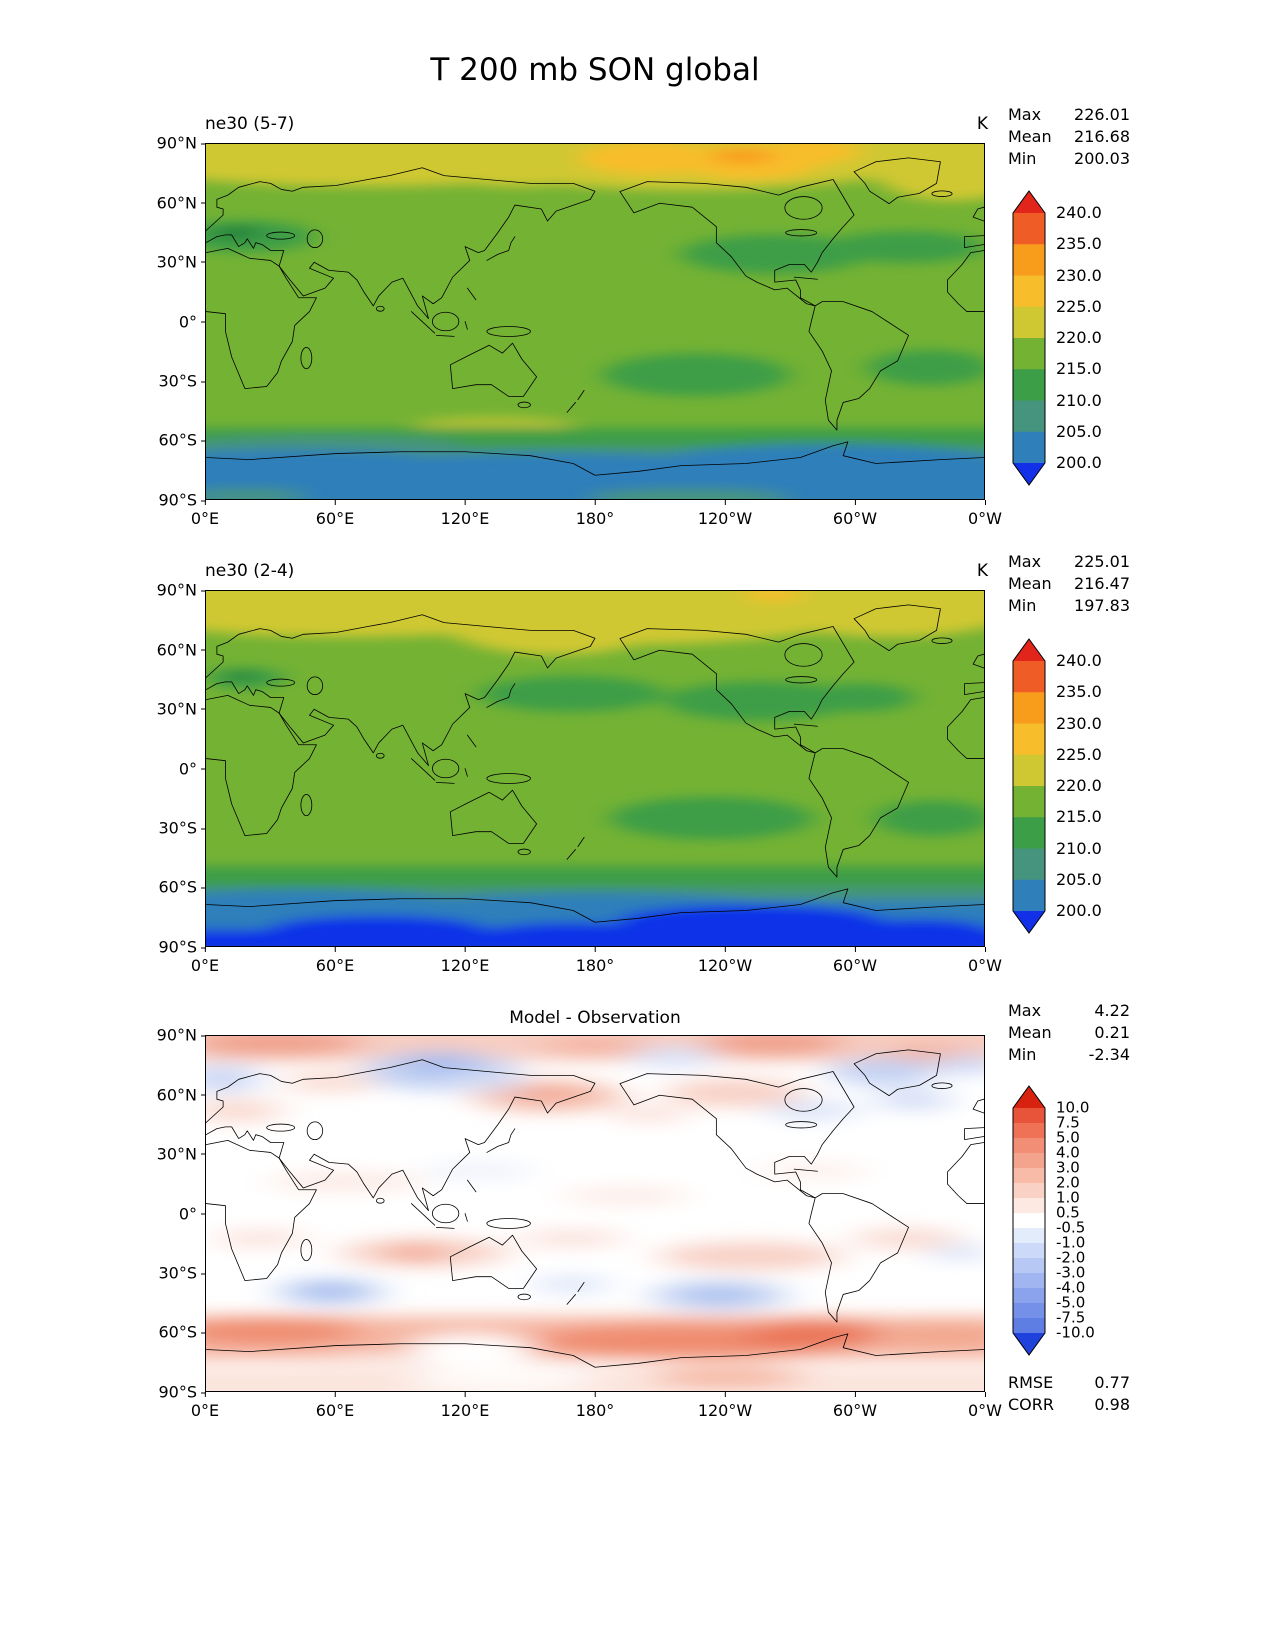 The height and width of the screenshot is (1650, 1275). Describe the element at coordinates (1071, 1227) in the screenshot. I see `colorbar-tick-label: -0.5` at that location.